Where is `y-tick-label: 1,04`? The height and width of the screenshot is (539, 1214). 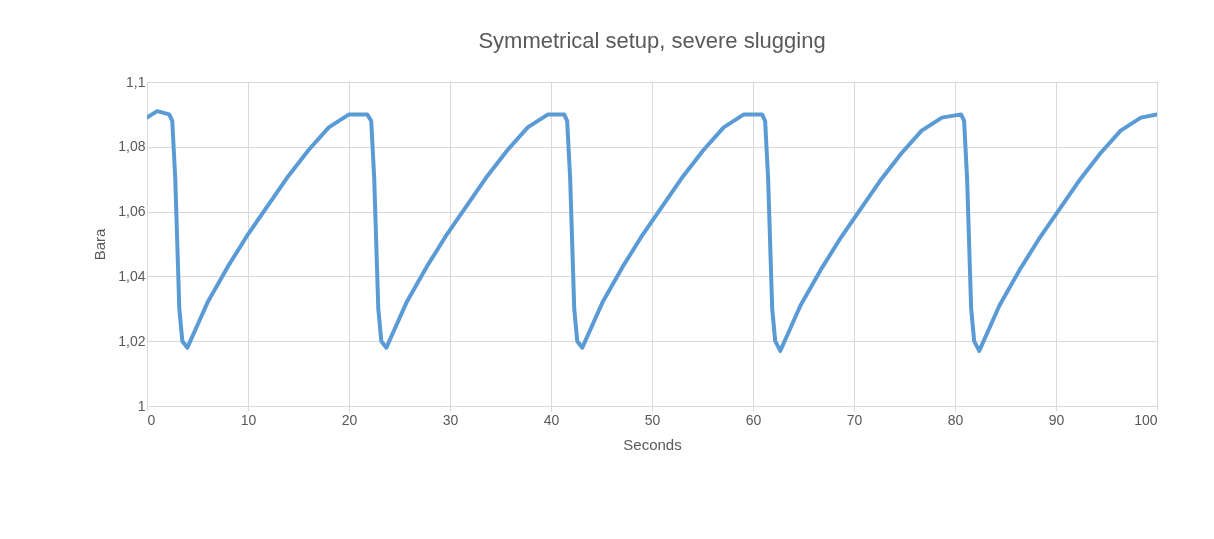 y-tick-label: 1,04 is located at coordinates (132, 275).